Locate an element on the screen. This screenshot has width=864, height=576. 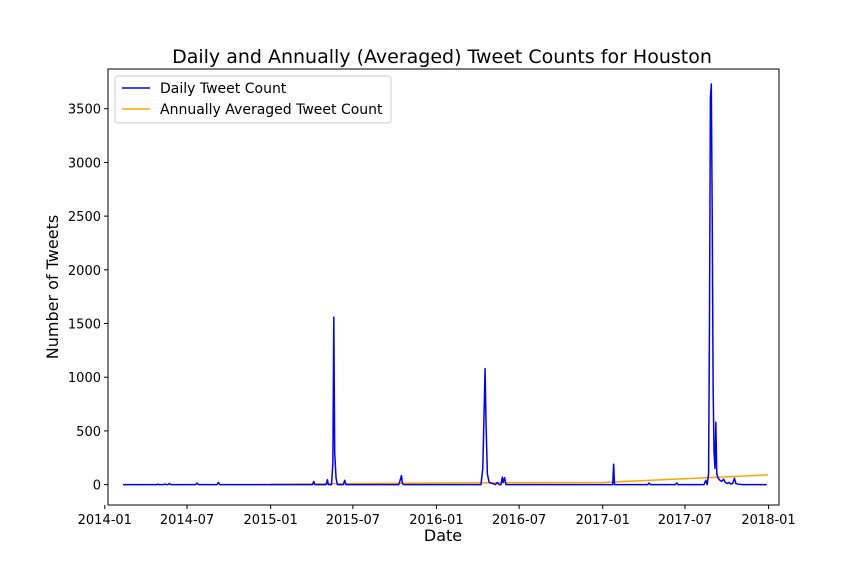
y-tick-label: 0 is located at coordinates (97, 486).